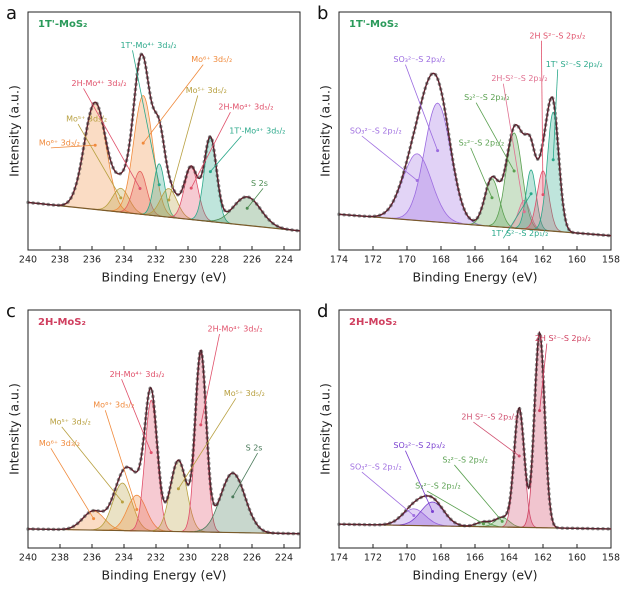 This screenshot has height=595, width=622. I want to click on x-tick-label: 158, so click(611, 558).